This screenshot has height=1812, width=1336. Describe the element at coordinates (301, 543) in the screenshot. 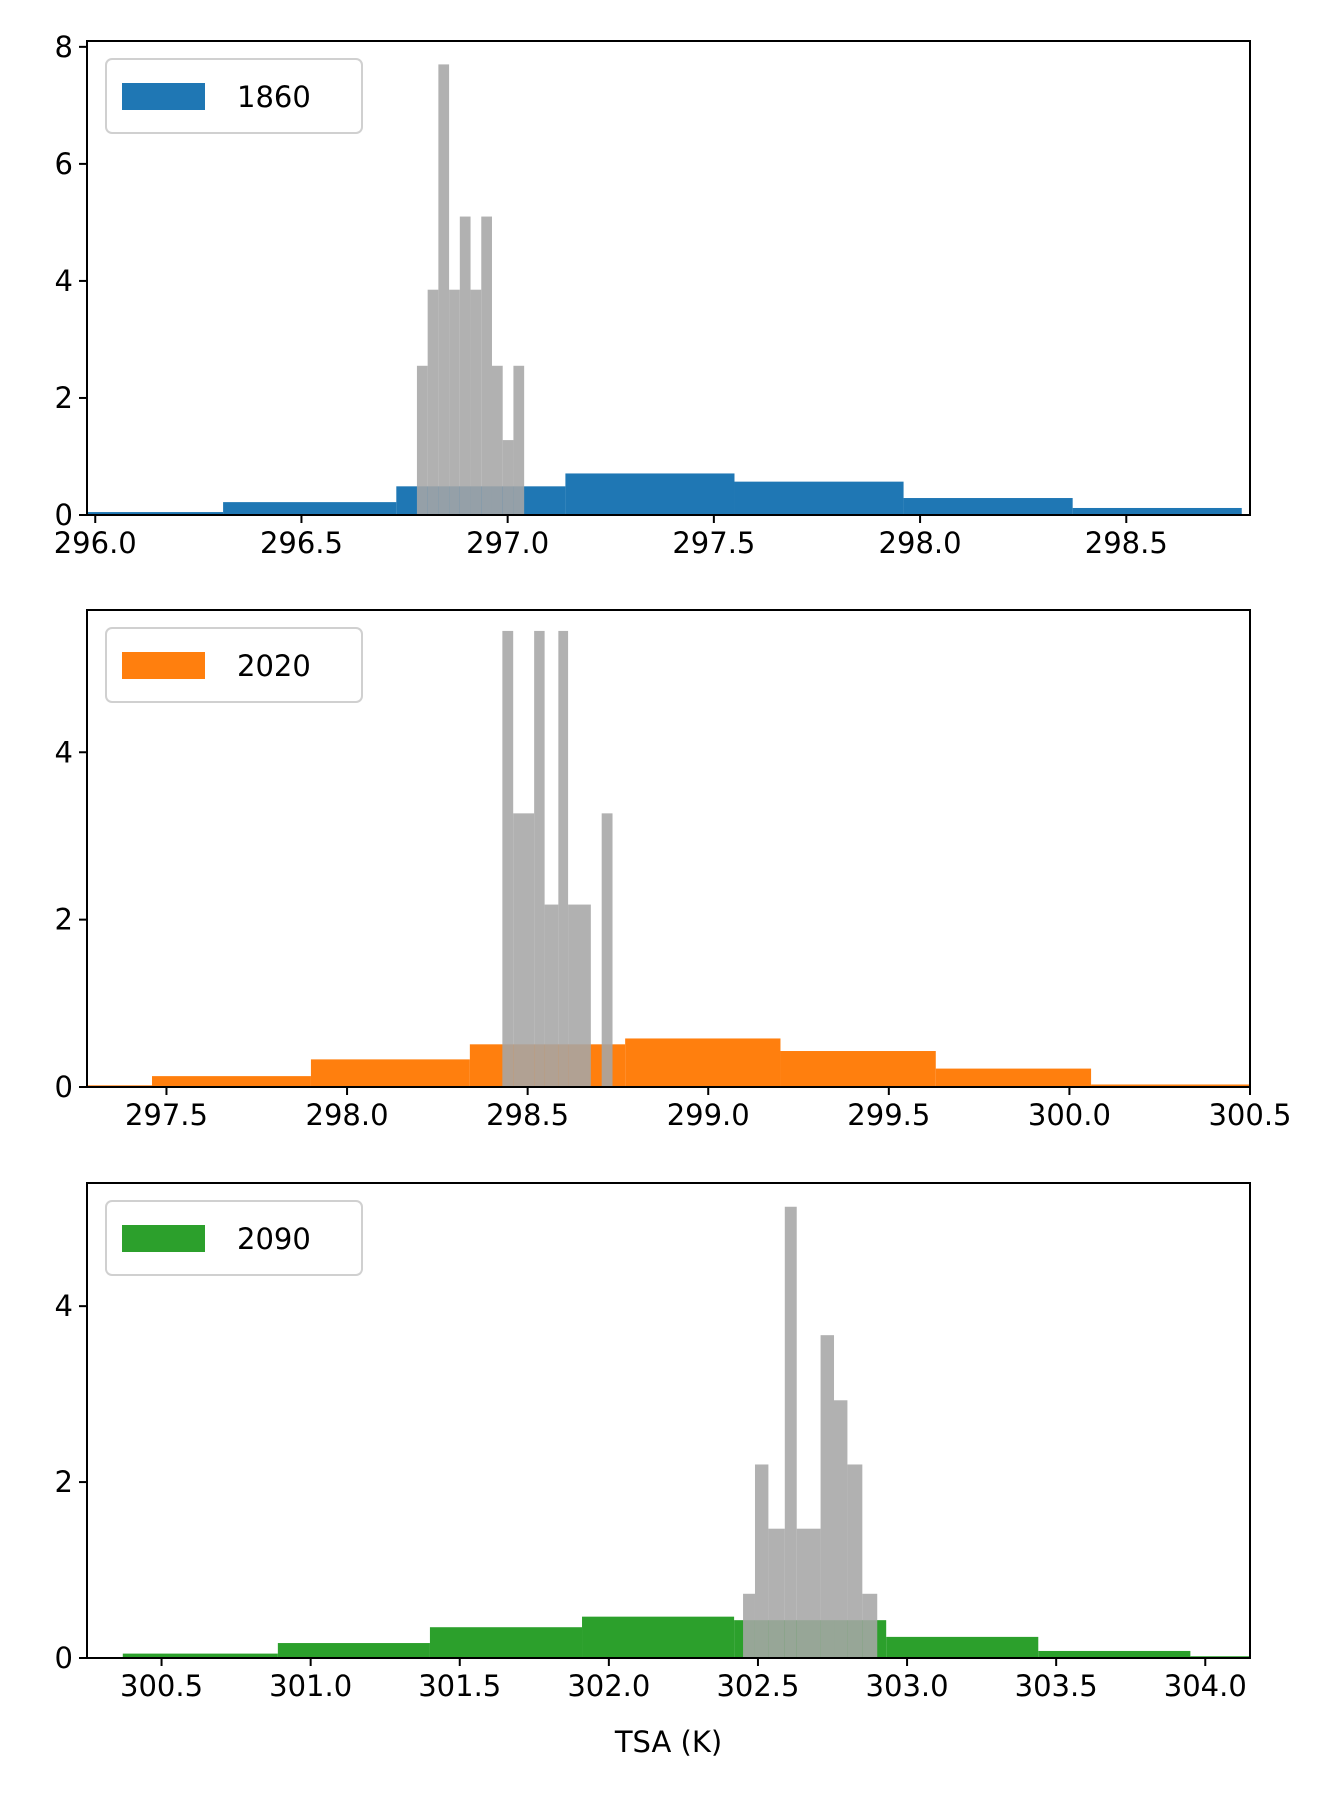

I see `x-tick-label: 296.5` at that location.